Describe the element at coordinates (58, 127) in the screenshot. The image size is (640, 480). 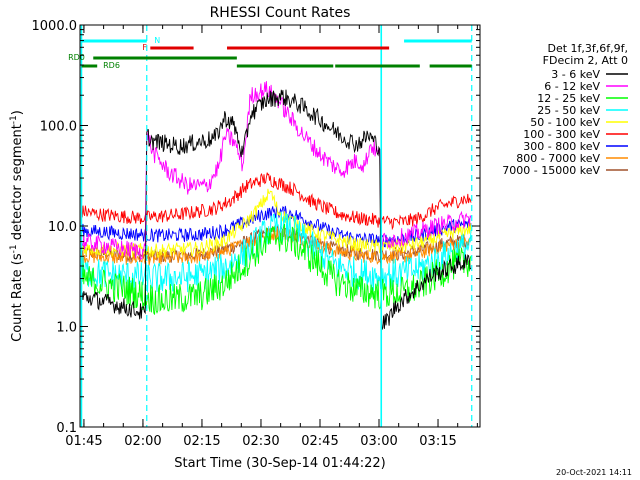
I see `y-tick-label: 100.0` at that location.